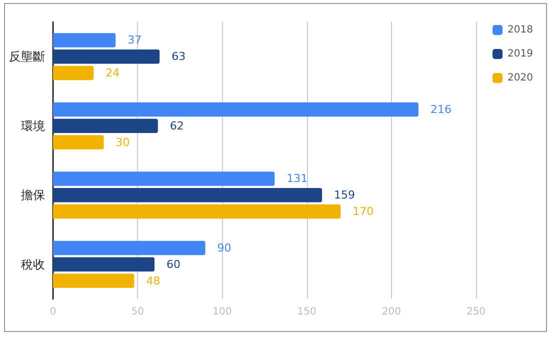 The width and height of the screenshot is (553, 339). Describe the element at coordinates (123, 142) in the screenshot. I see `data-label: 30` at that location.